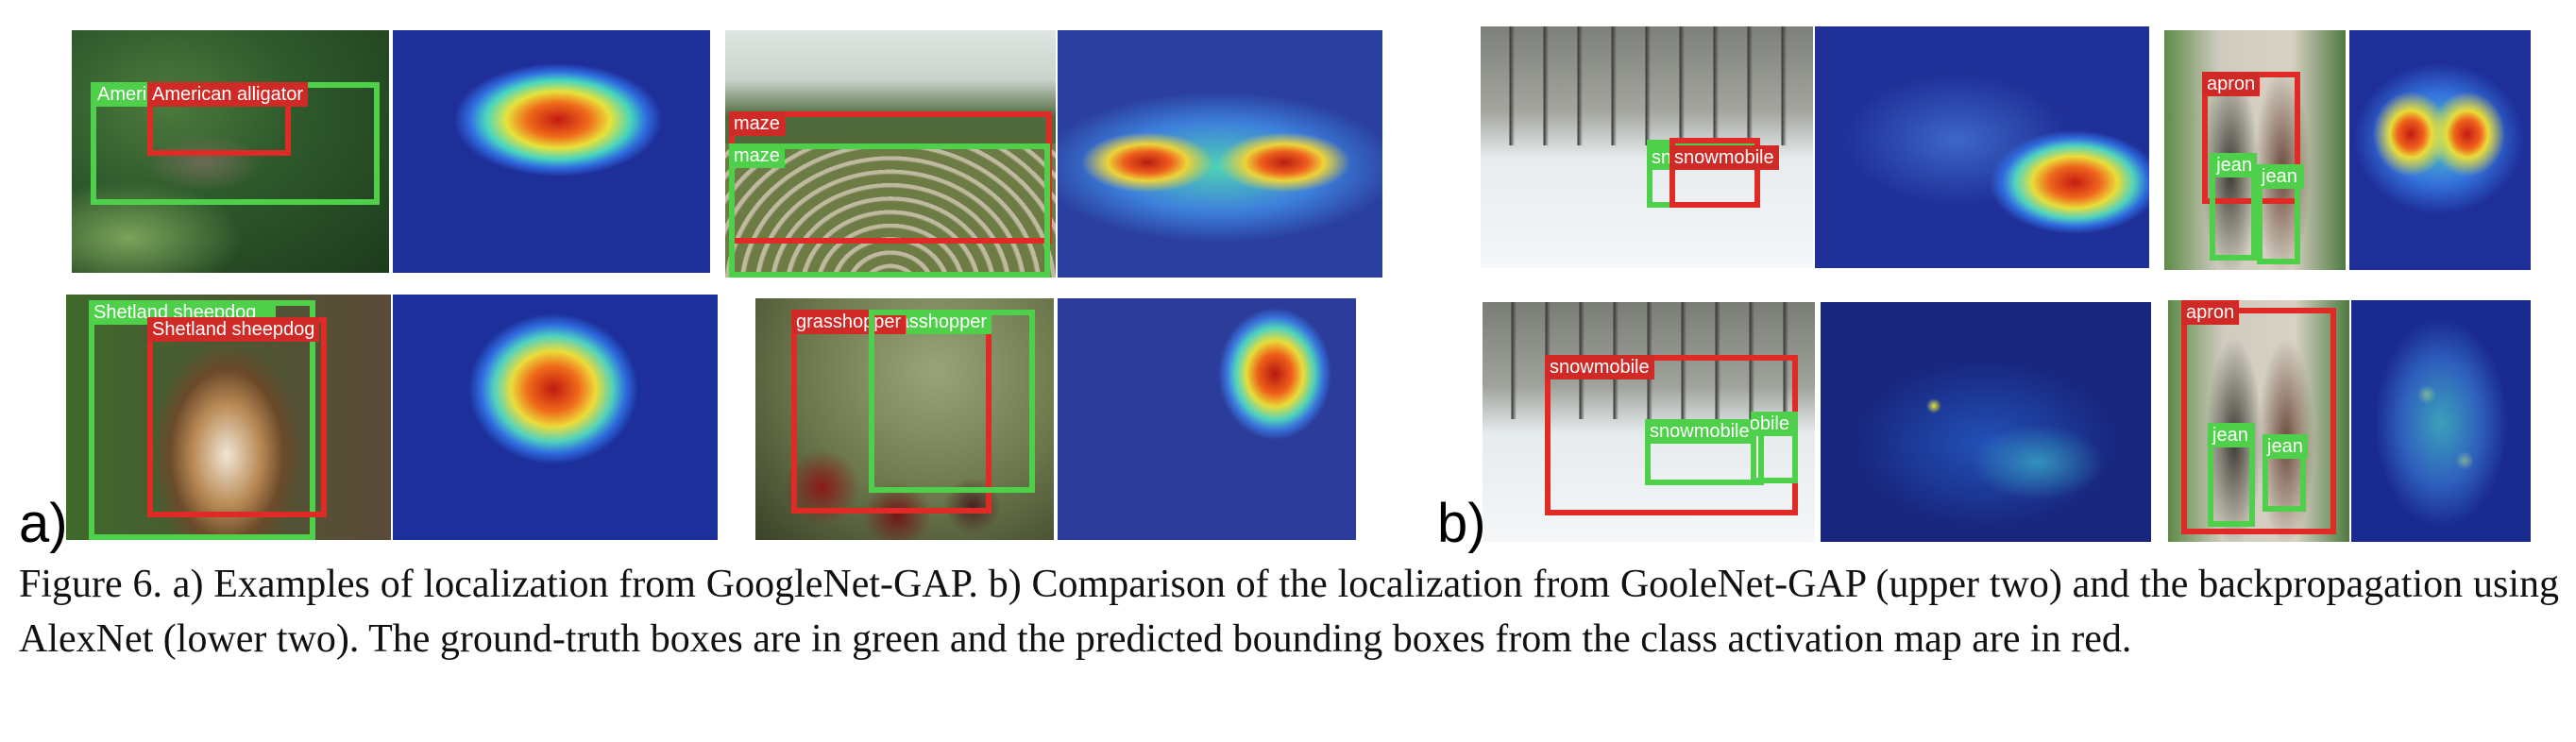  I want to click on panel-label-a: a), so click(43, 523).